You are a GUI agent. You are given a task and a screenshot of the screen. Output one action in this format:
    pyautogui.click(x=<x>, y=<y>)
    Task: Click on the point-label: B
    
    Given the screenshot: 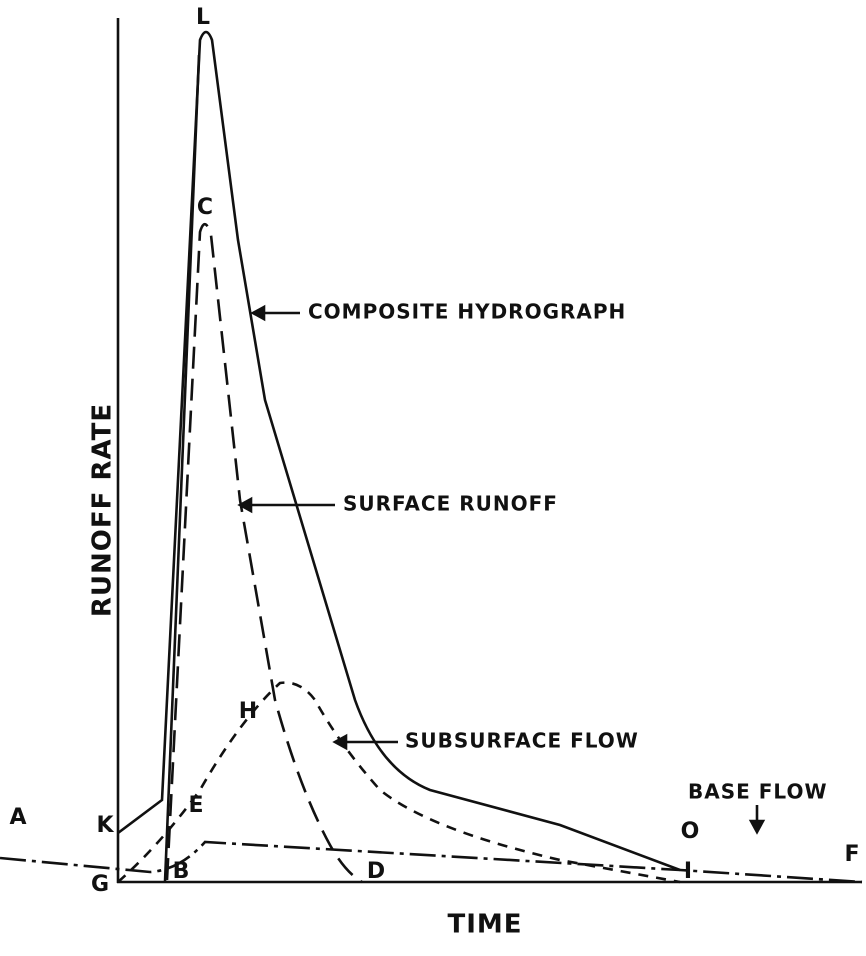 What is the action you would take?
    pyautogui.click(x=181, y=871)
    